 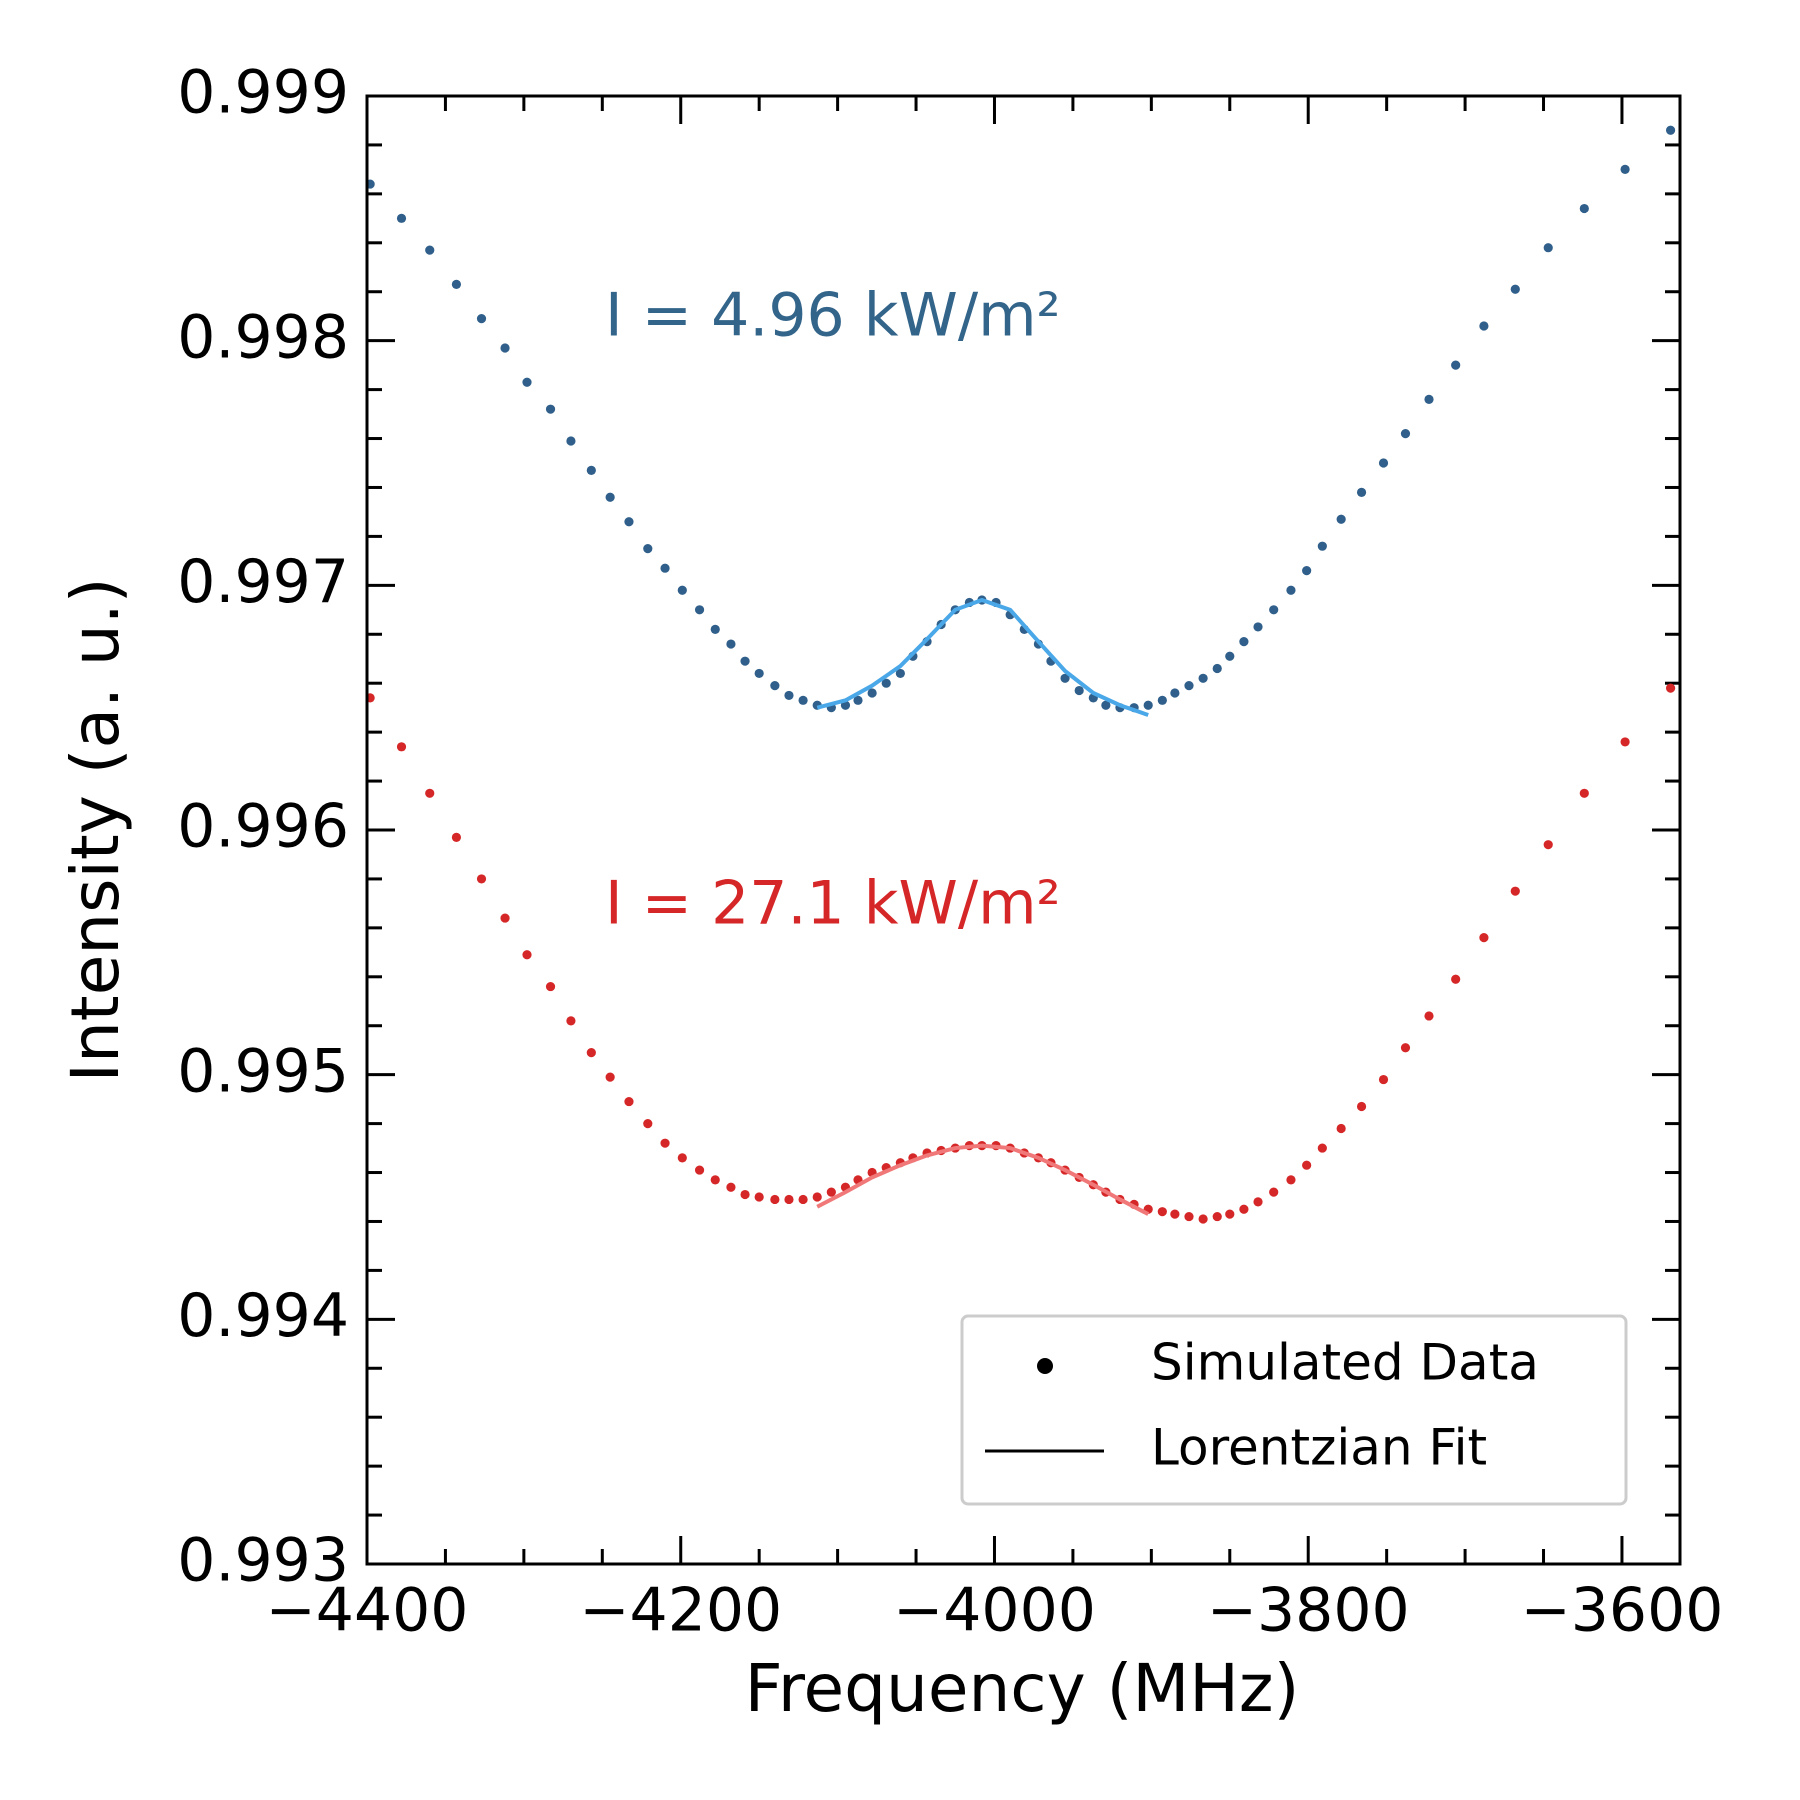 I want to click on legend-label: Simulated Data, so click(x=1345, y=1363).